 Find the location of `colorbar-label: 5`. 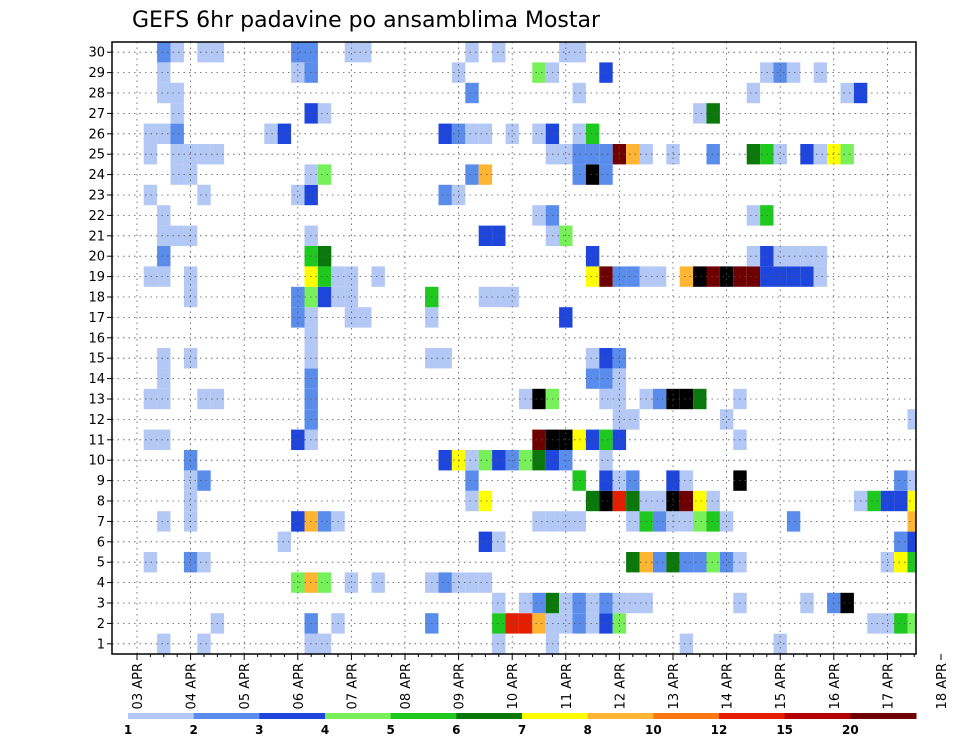

colorbar-label: 5 is located at coordinates (390, 730).